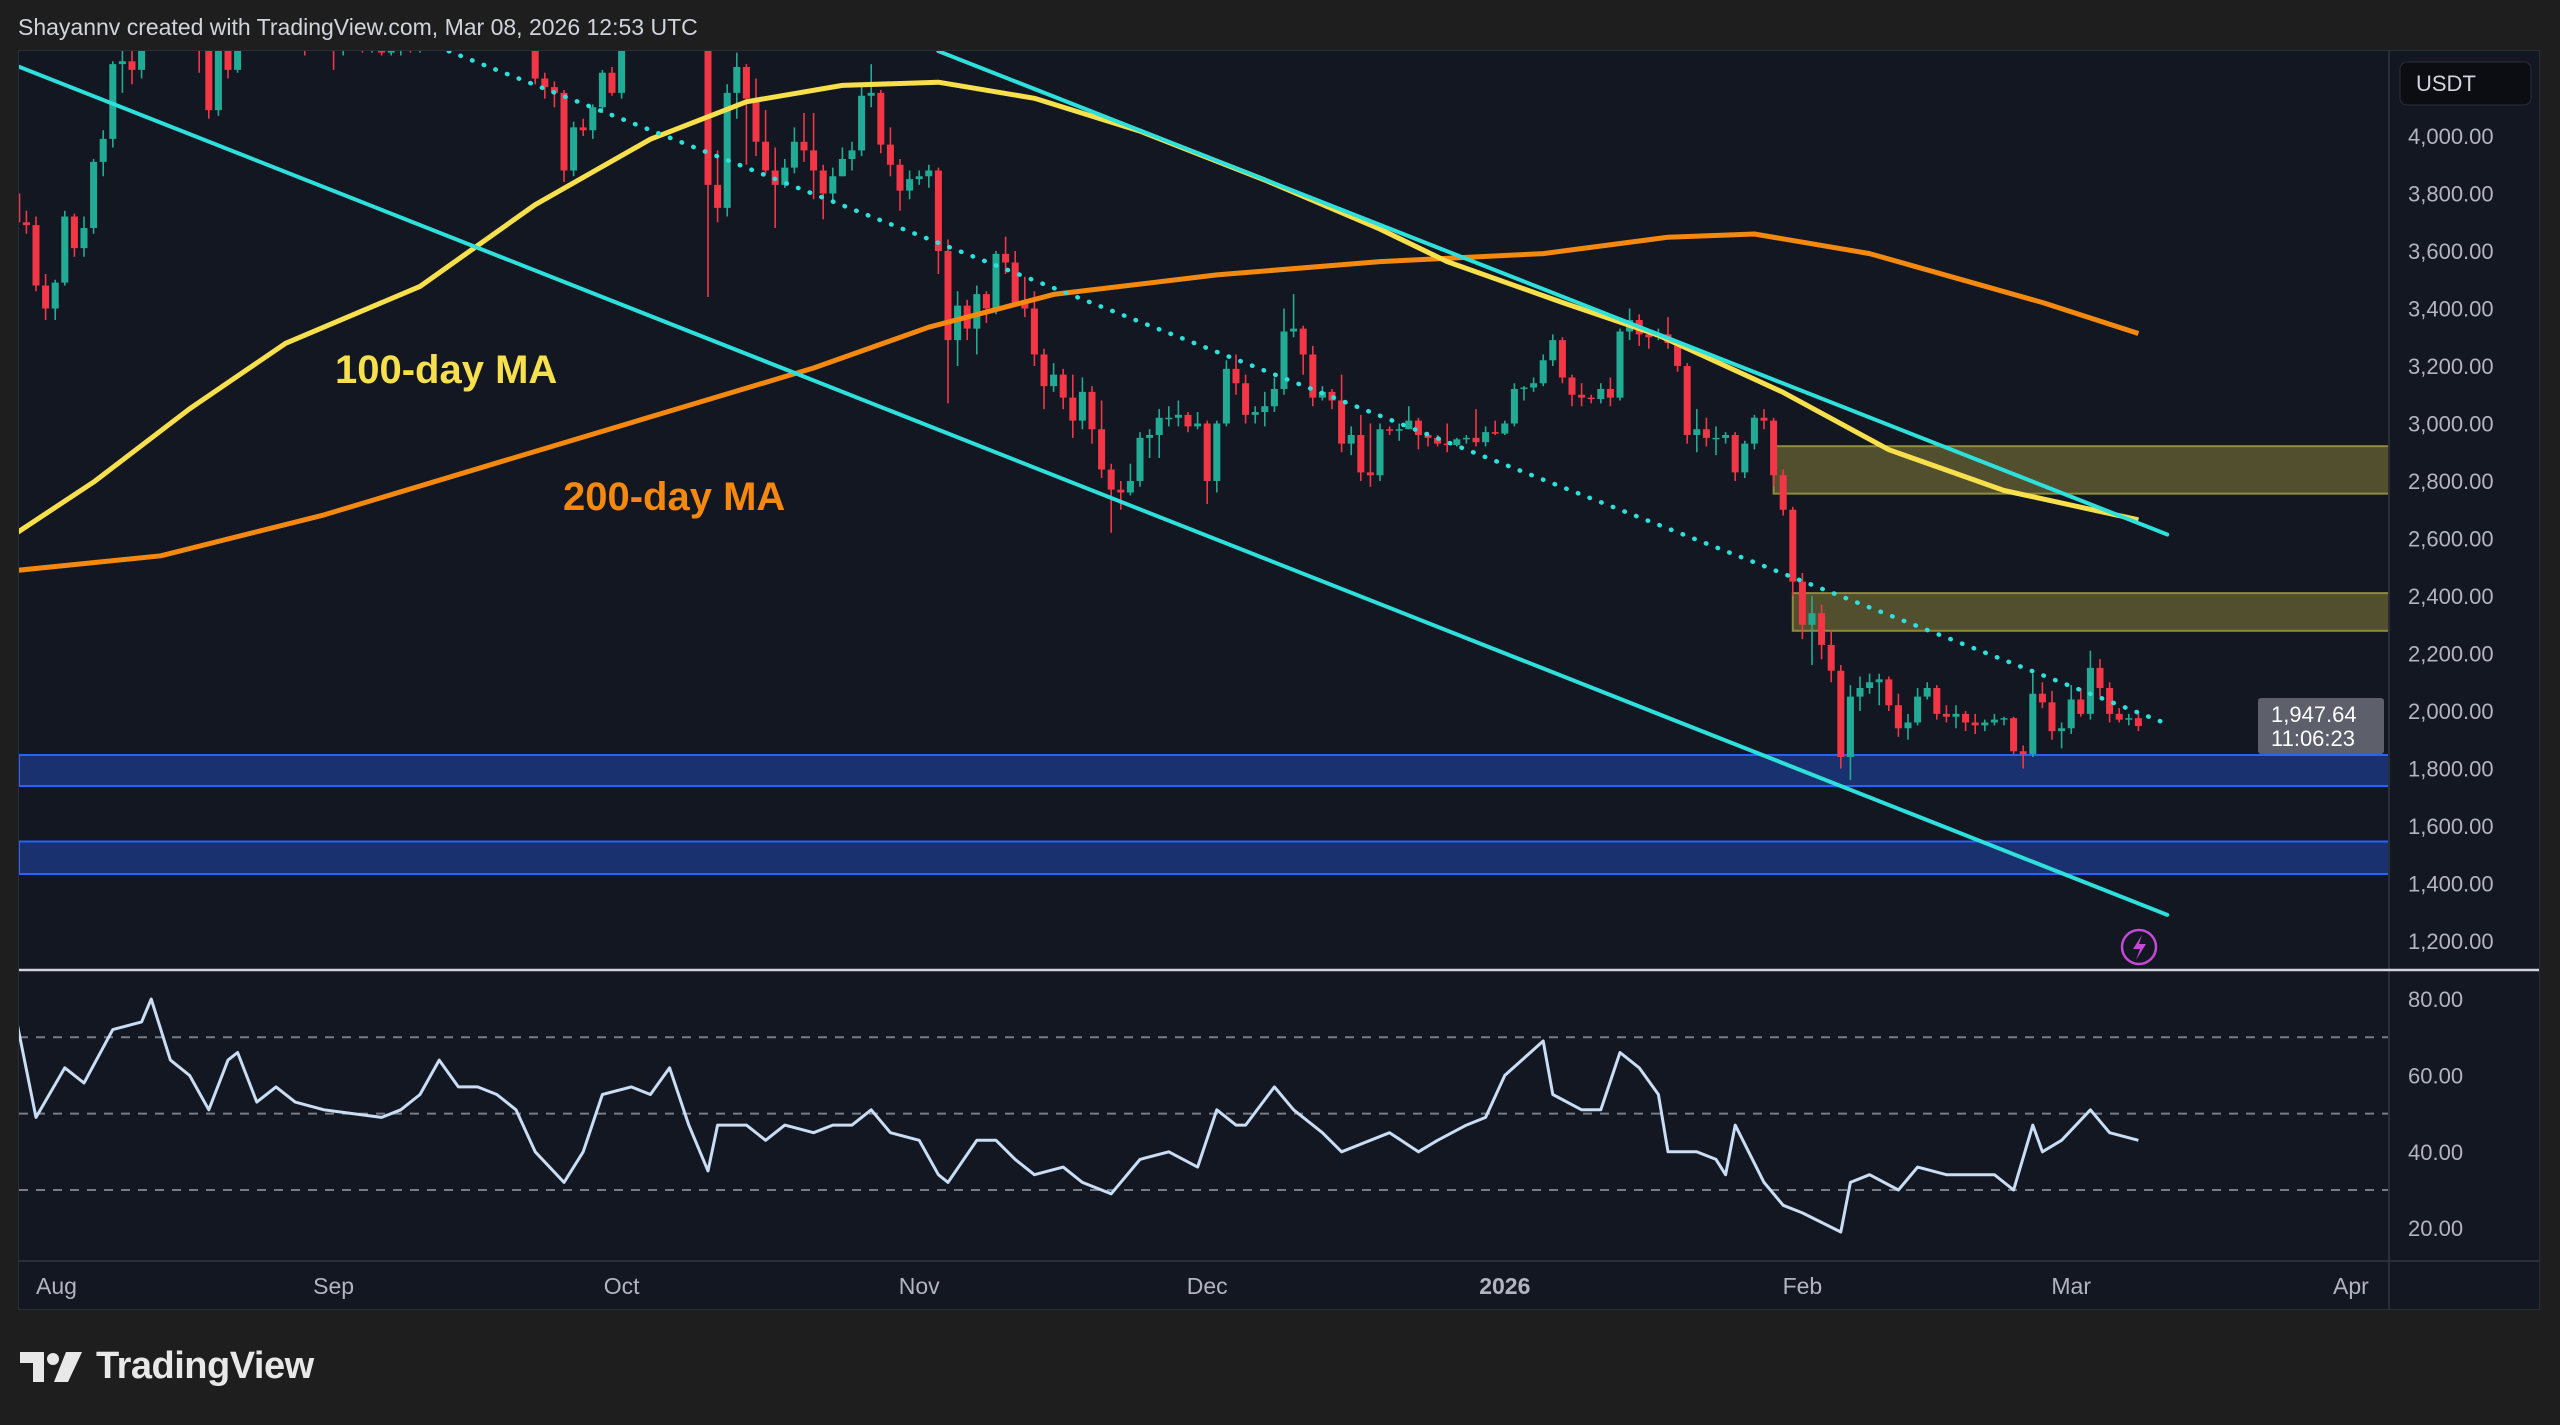  Describe the element at coordinates (2139, 947) in the screenshot. I see `alert-icon` at that location.